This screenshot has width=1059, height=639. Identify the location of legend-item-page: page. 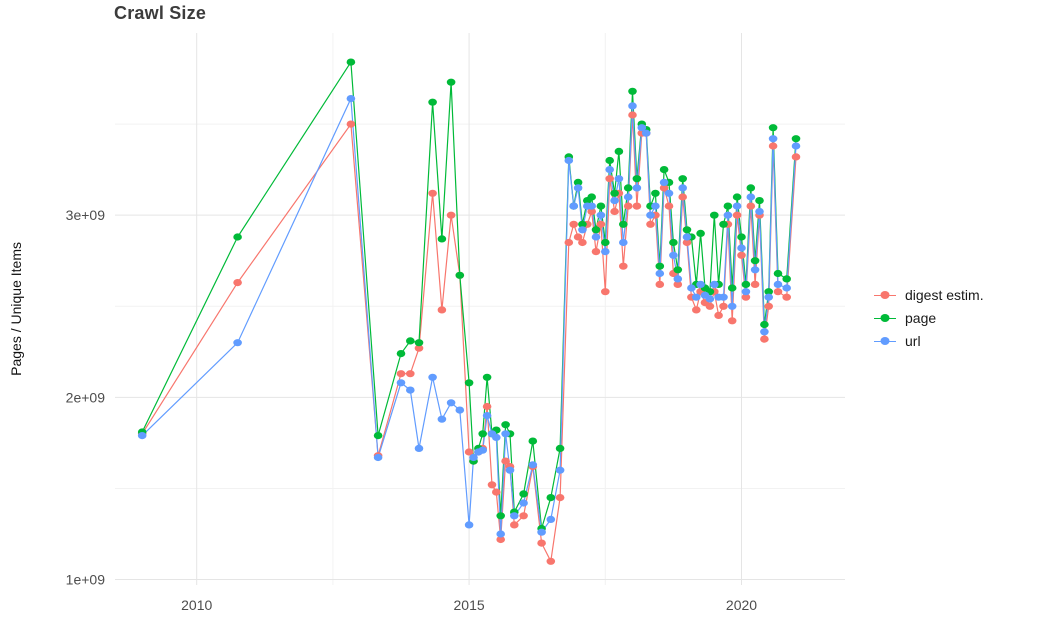
(929, 318).